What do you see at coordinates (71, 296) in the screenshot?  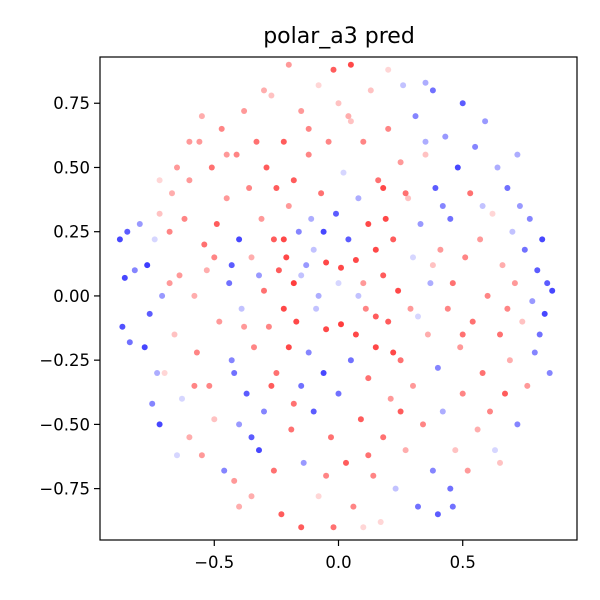 I see `y-tick-label: 0.00` at bounding box center [71, 296].